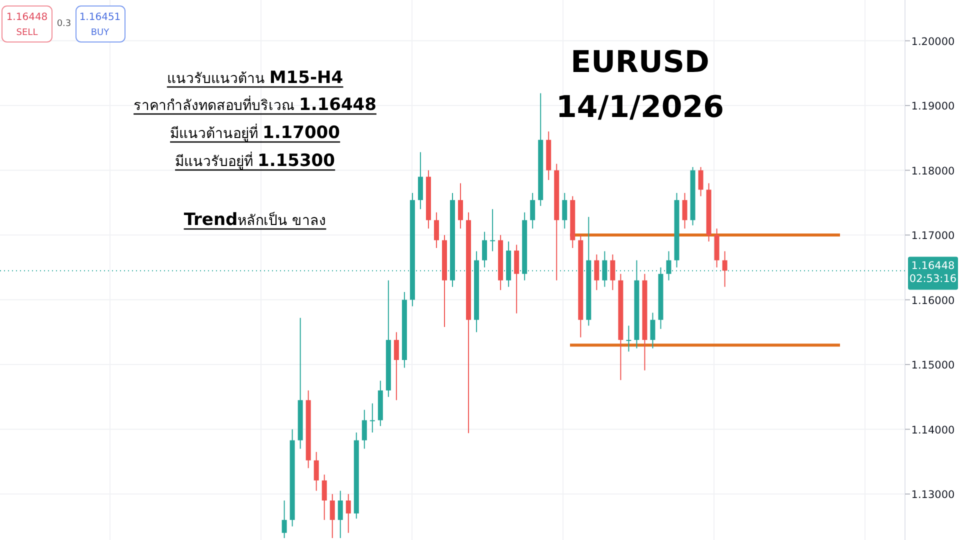 Image resolution: width=960 pixels, height=540 pixels. I want to click on annotation: 02:53:16, so click(933, 279).